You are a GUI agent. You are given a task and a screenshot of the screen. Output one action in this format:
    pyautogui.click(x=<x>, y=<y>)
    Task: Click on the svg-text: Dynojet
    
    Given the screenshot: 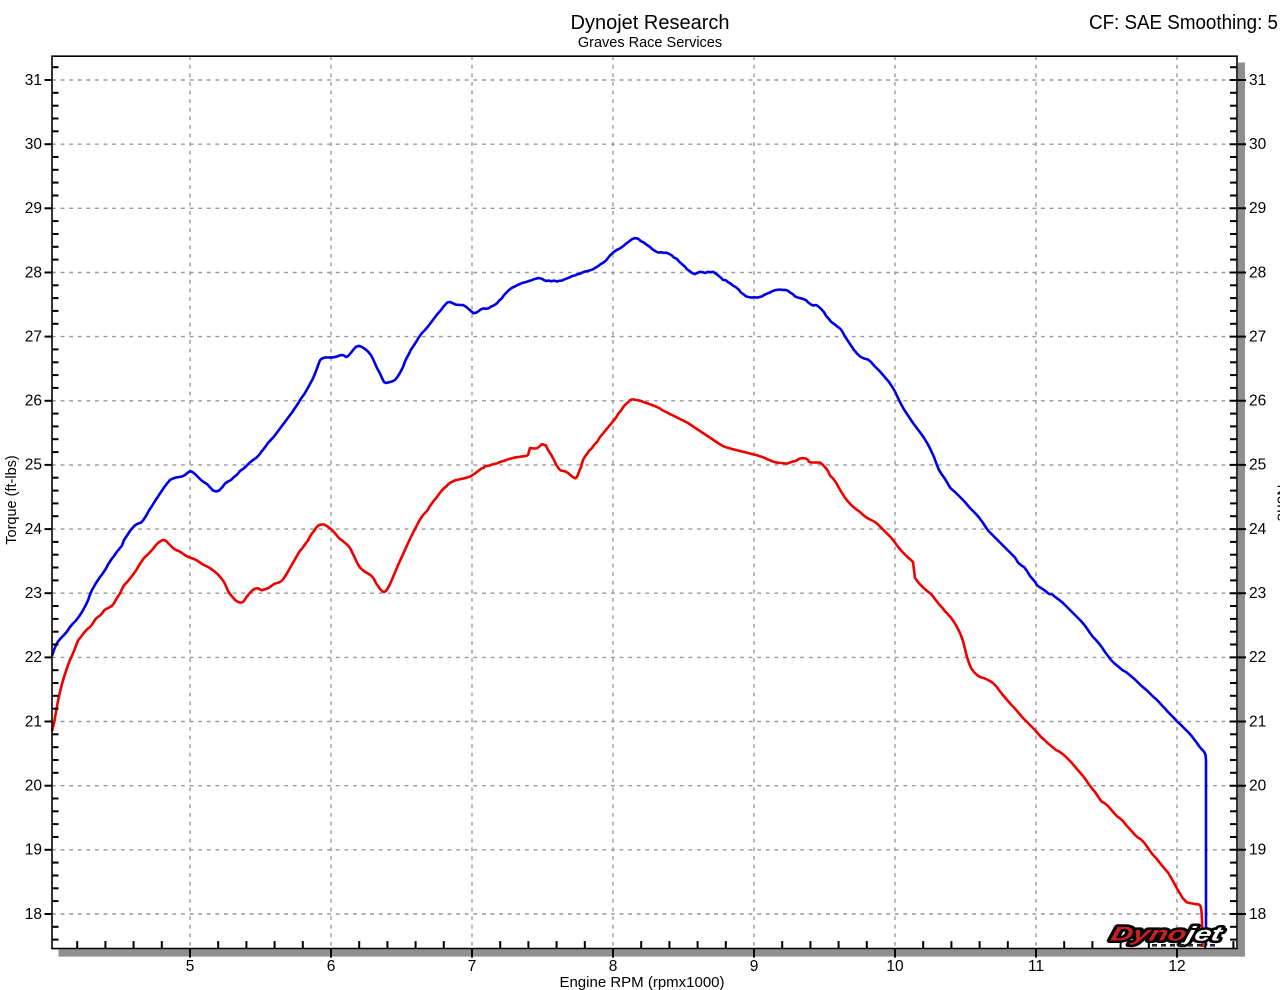 What is the action you would take?
    pyautogui.click(x=1167, y=935)
    